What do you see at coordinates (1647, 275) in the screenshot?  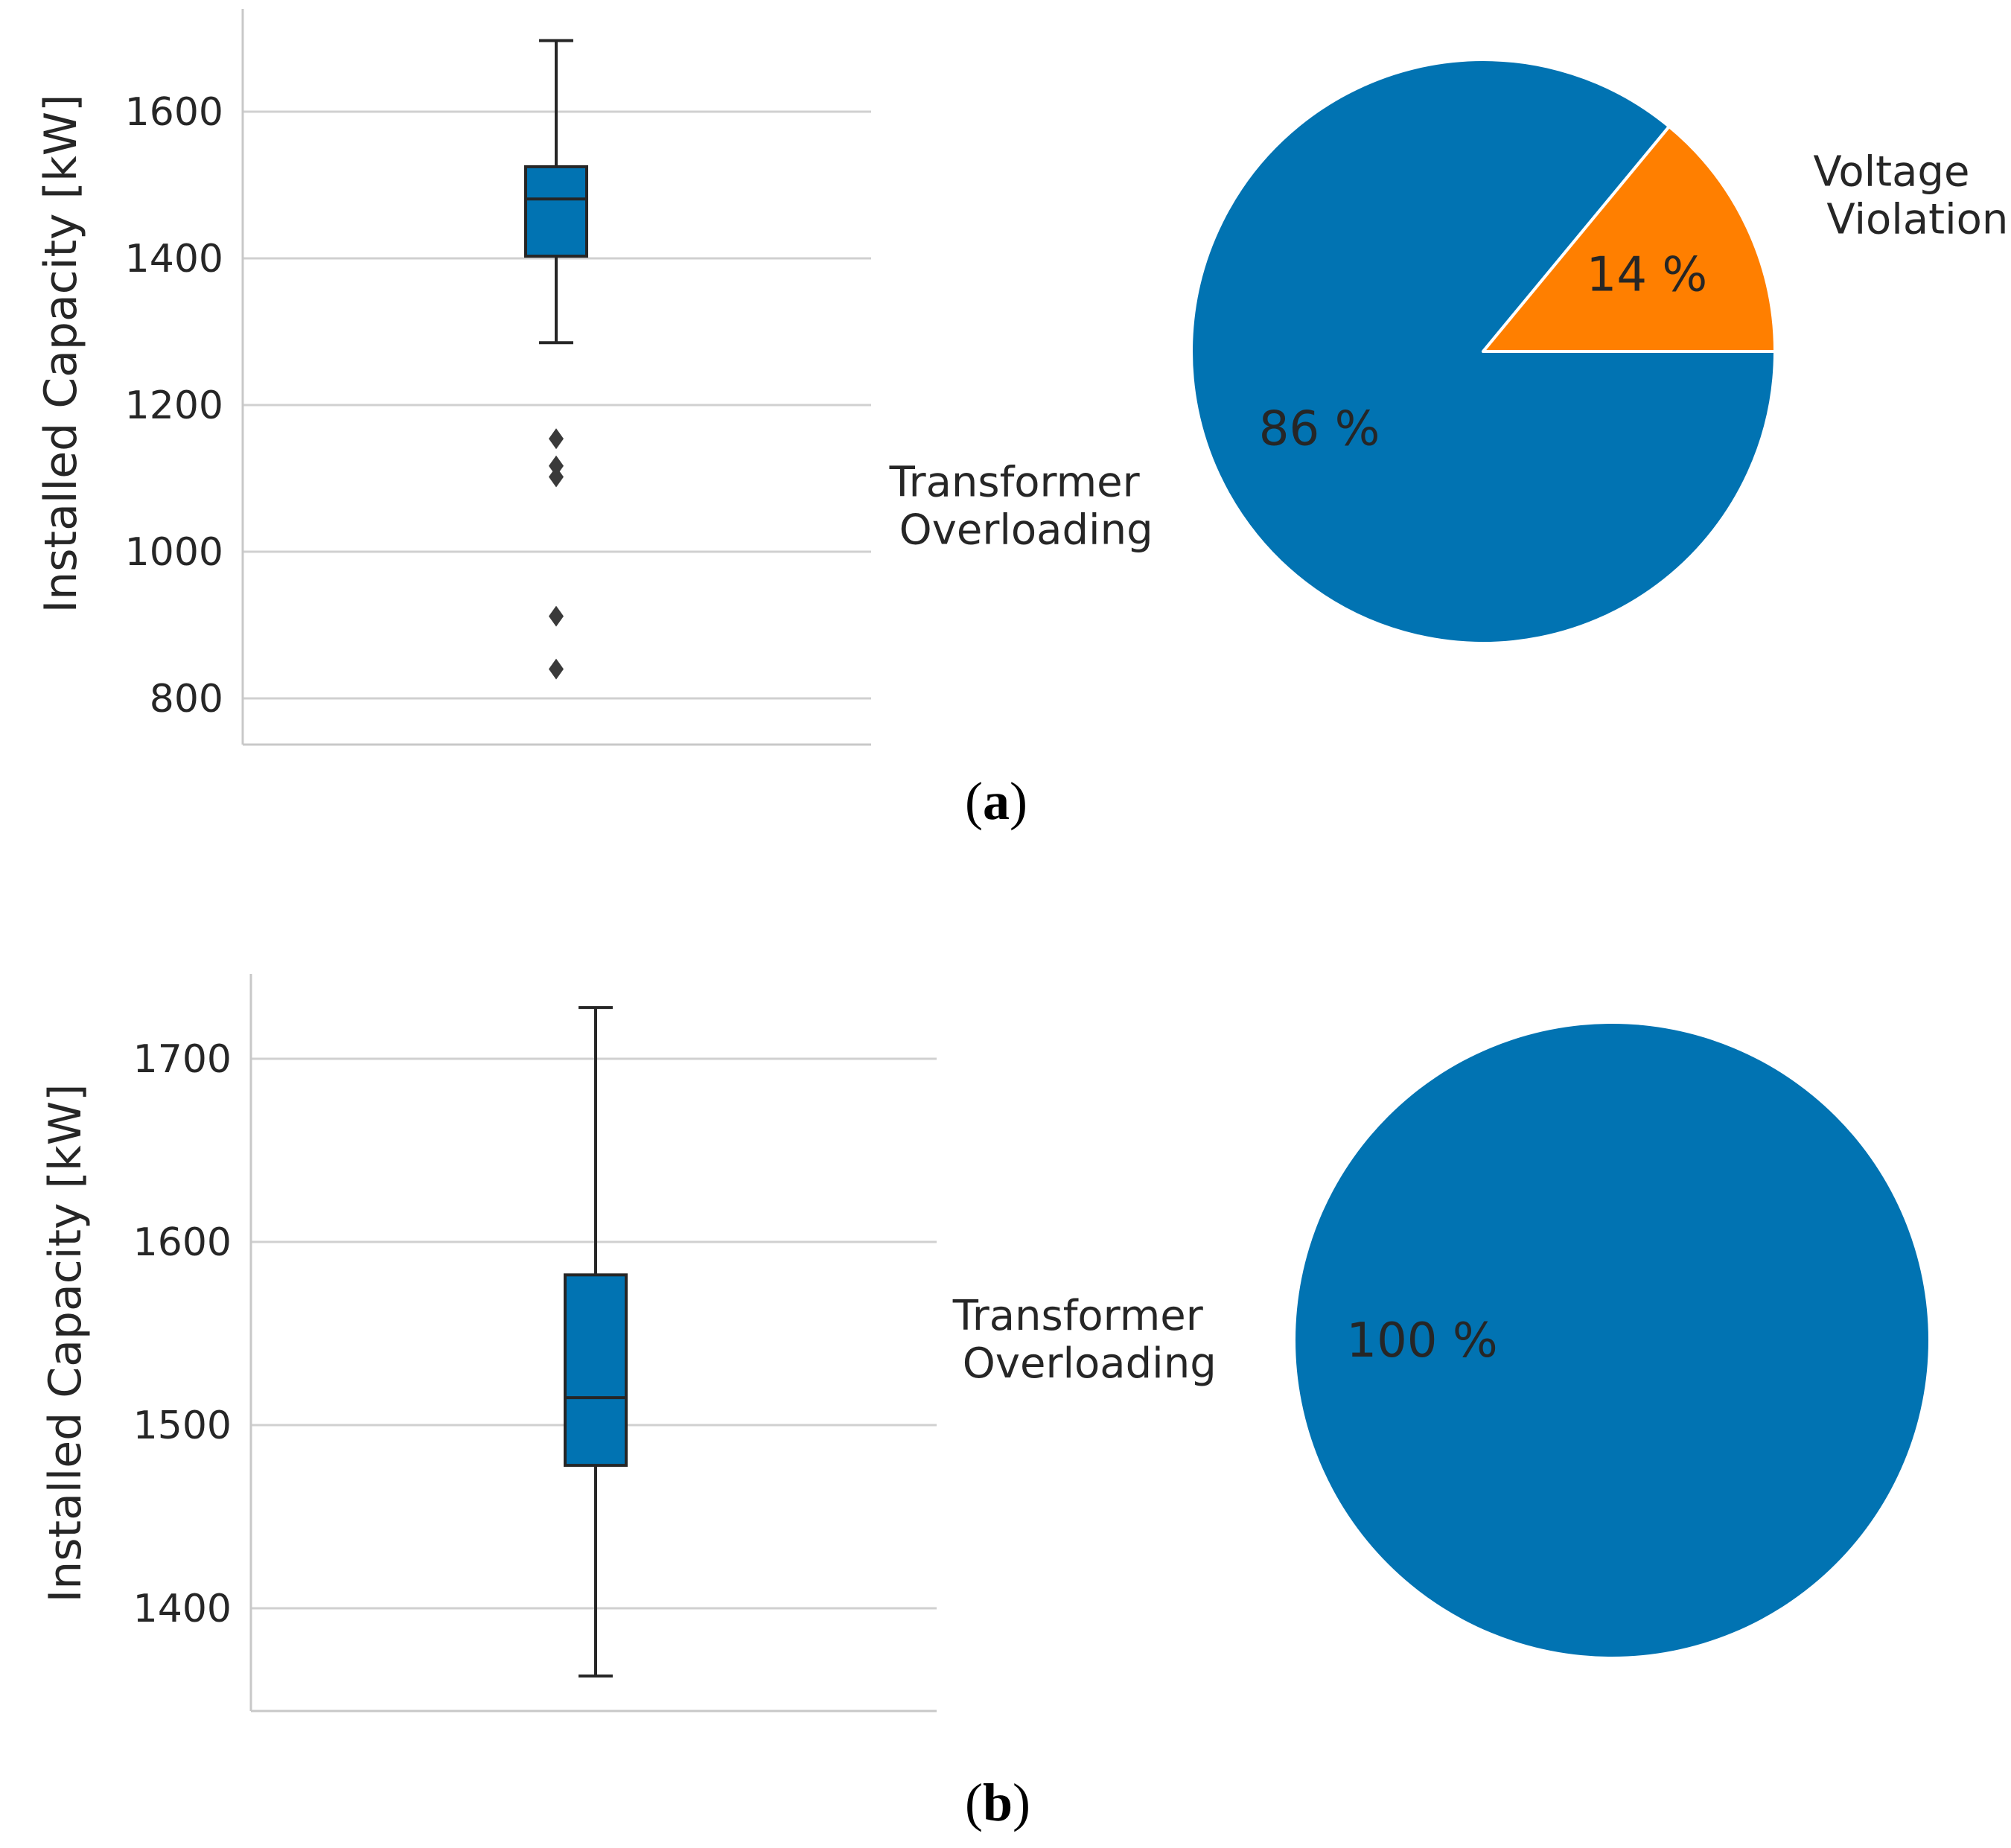 I see `panel-a-pie-slice-voltage-violation-pct-label: 14 %` at bounding box center [1647, 275].